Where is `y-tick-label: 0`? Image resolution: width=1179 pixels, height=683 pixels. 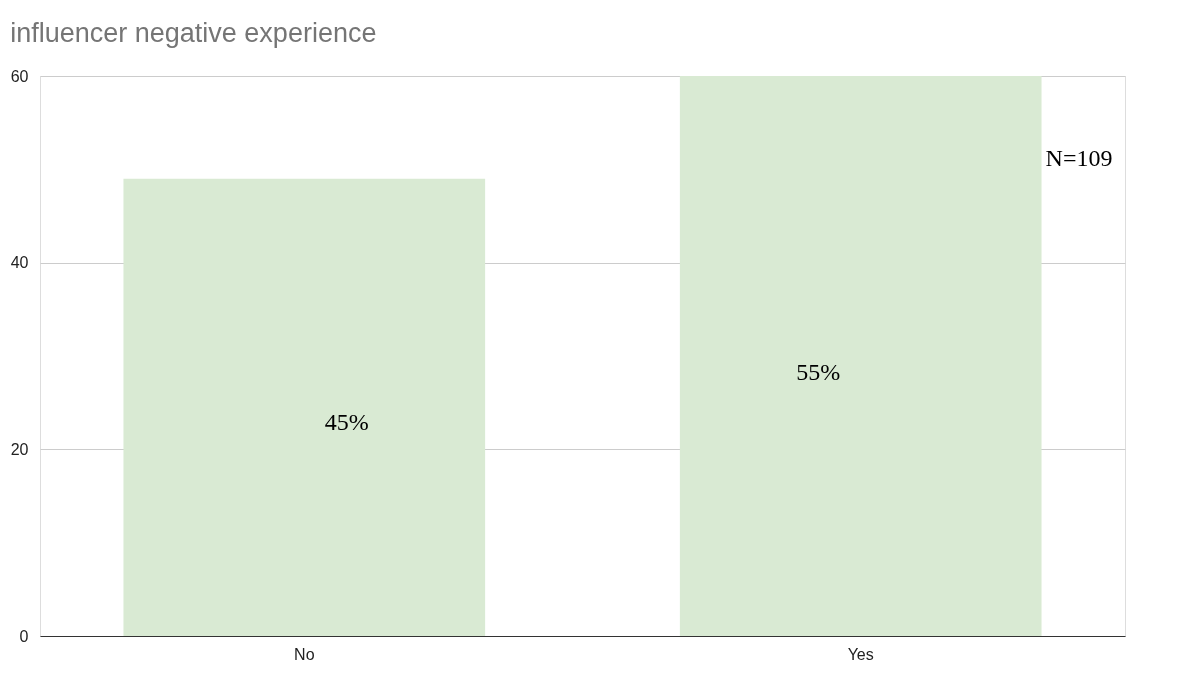
y-tick-label: 0 is located at coordinates (24, 636).